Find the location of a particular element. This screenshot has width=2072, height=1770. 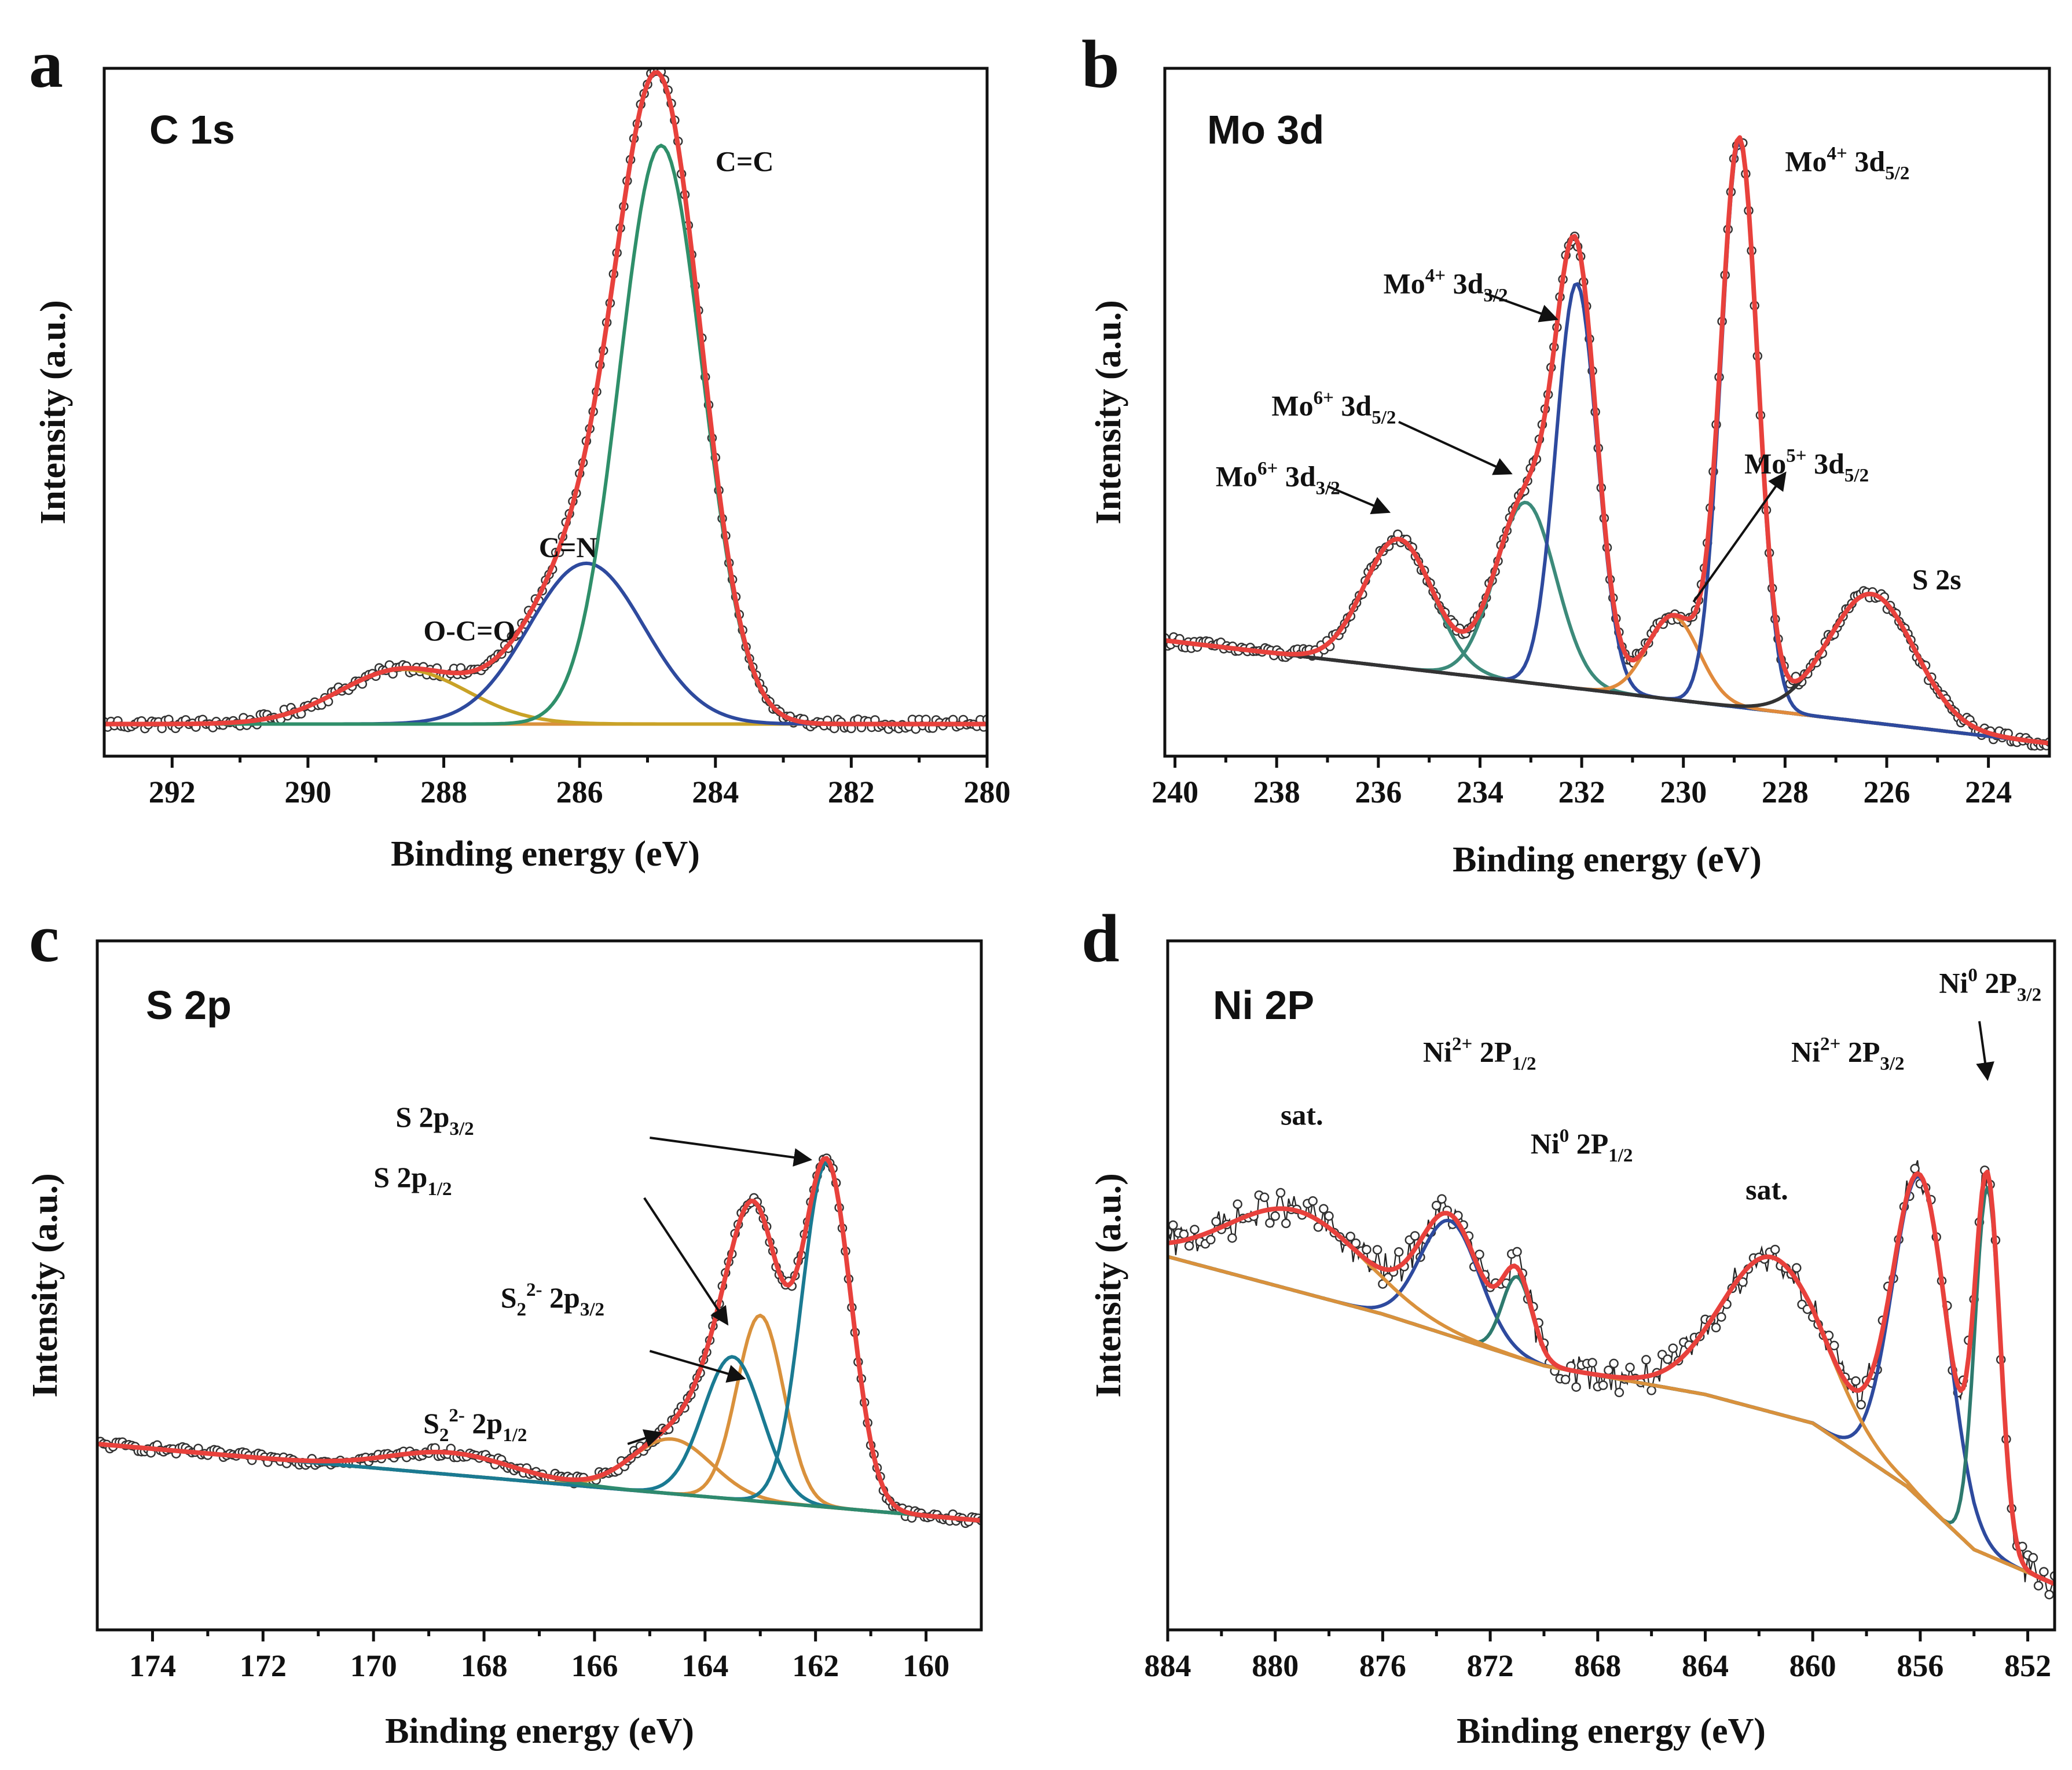

panel-title: C 1s is located at coordinates (192, 129).